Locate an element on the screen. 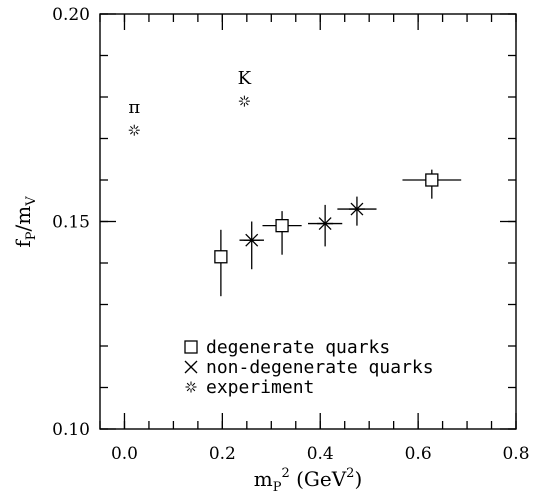 Image resolution: width=537 pixels, height=495 pixels. point-label: π is located at coordinates (134, 107).